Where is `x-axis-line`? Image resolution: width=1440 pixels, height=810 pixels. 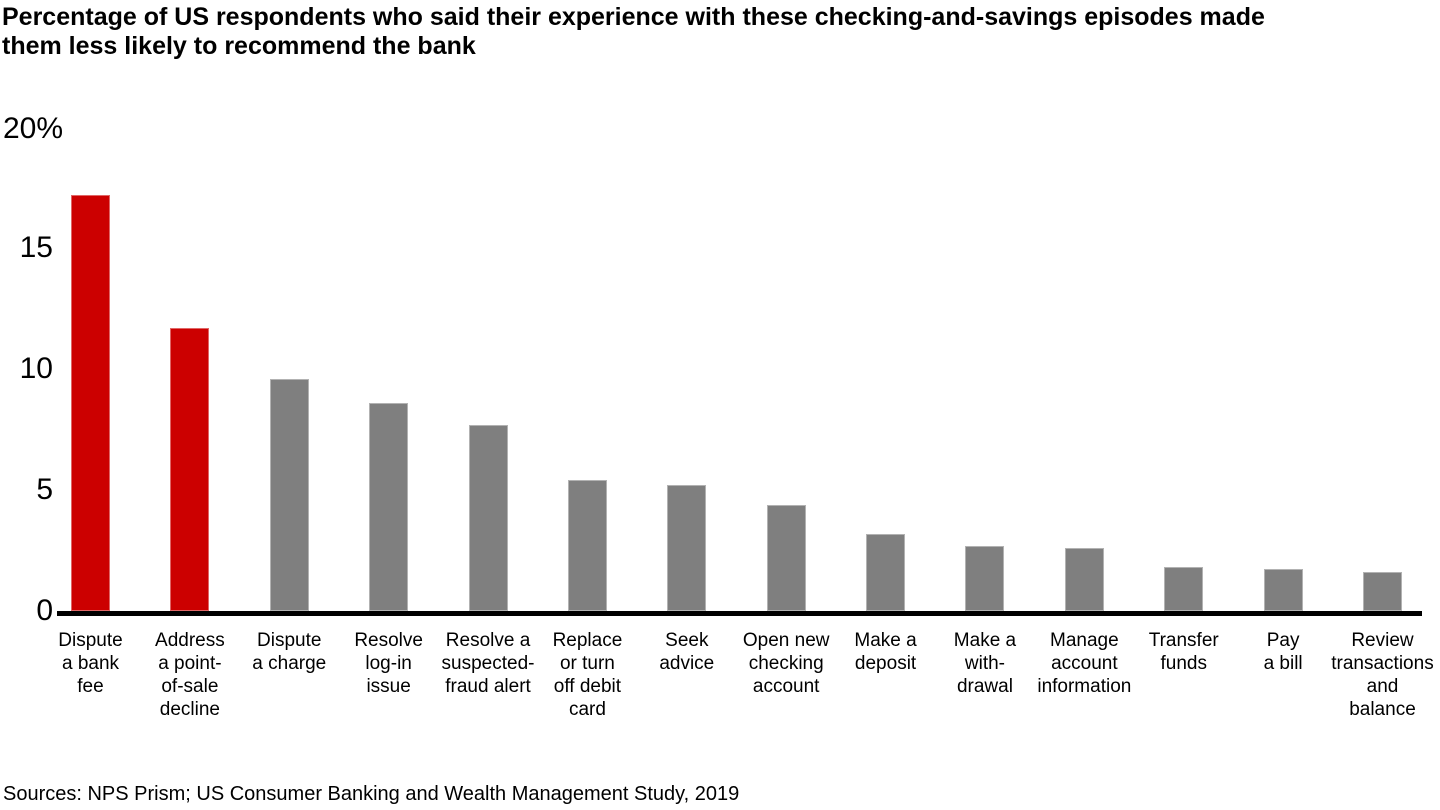
x-axis-line is located at coordinates (739, 613).